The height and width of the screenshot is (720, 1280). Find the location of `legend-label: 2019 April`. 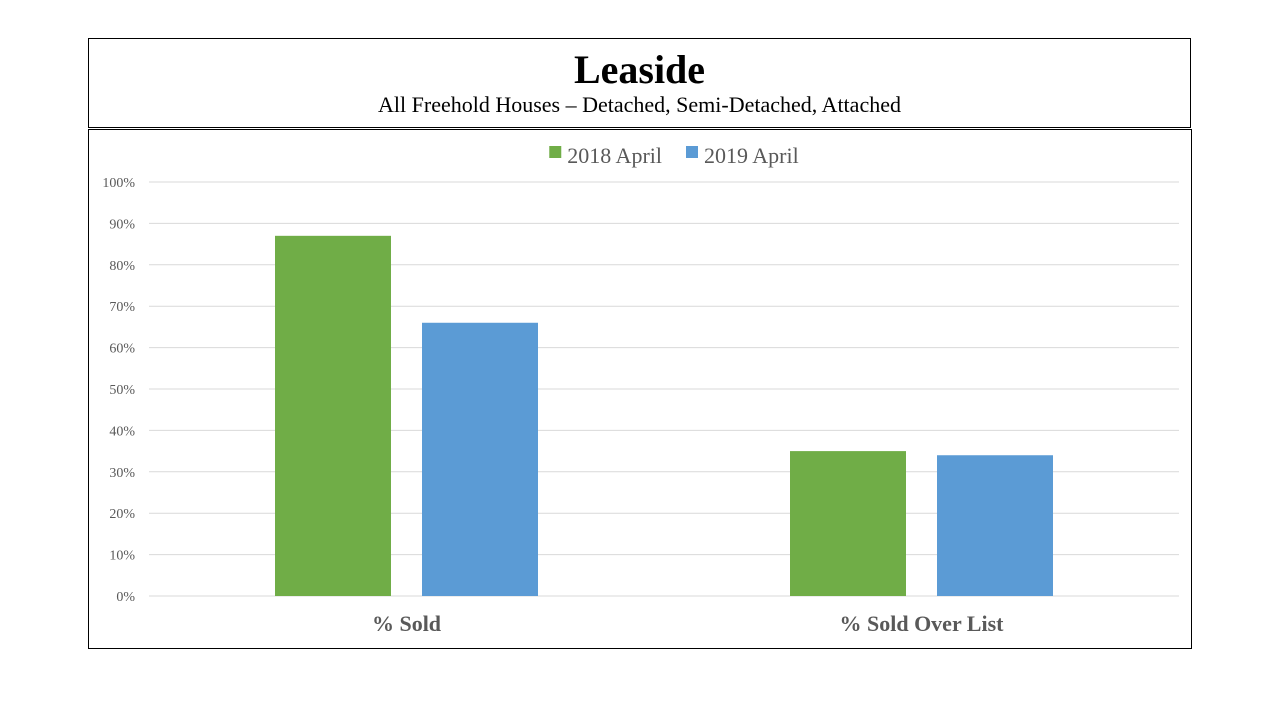

legend-label: 2019 April is located at coordinates (751, 155).